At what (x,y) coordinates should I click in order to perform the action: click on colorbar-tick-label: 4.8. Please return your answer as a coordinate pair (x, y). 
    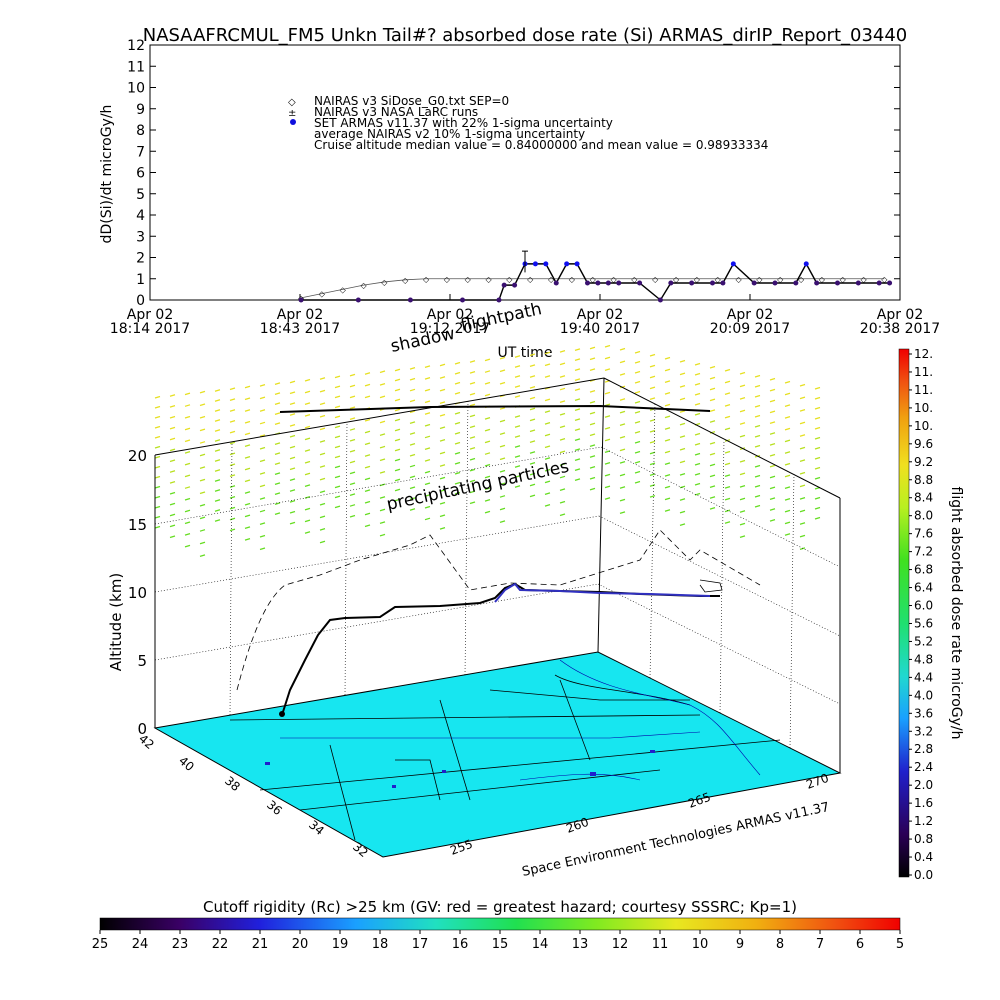
    Looking at the image, I should click on (923, 659).